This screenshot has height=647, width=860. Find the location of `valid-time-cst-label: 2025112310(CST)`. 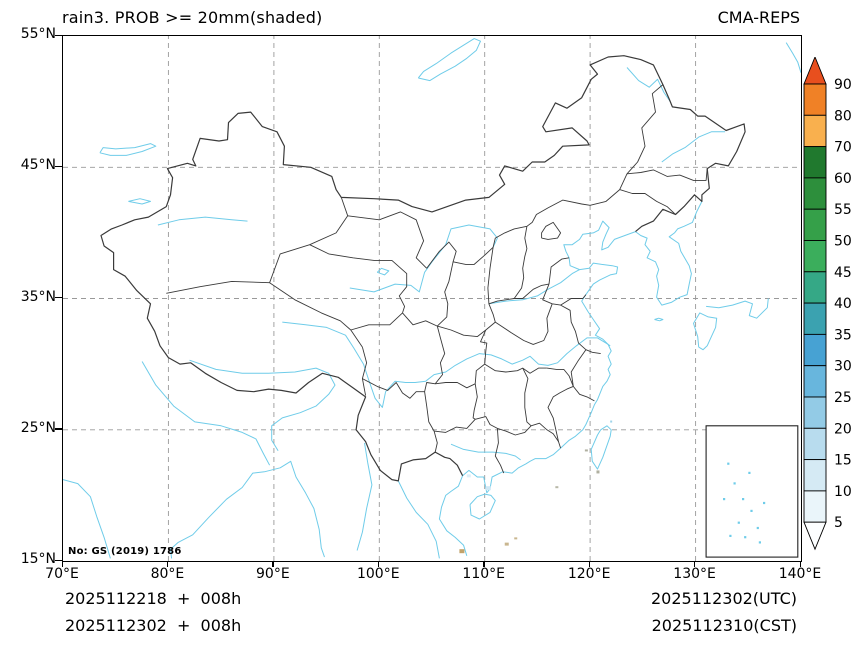

valid-time-cst-label: 2025112310(CST) is located at coordinates (724, 625).